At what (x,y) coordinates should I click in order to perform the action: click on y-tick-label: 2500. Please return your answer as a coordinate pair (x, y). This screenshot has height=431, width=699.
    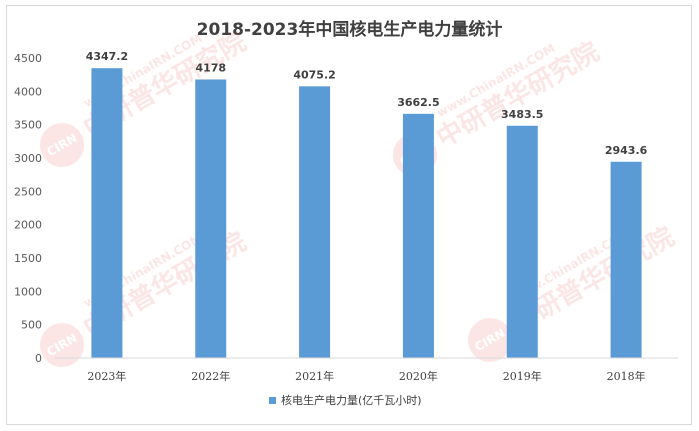
    Looking at the image, I should click on (28, 191).